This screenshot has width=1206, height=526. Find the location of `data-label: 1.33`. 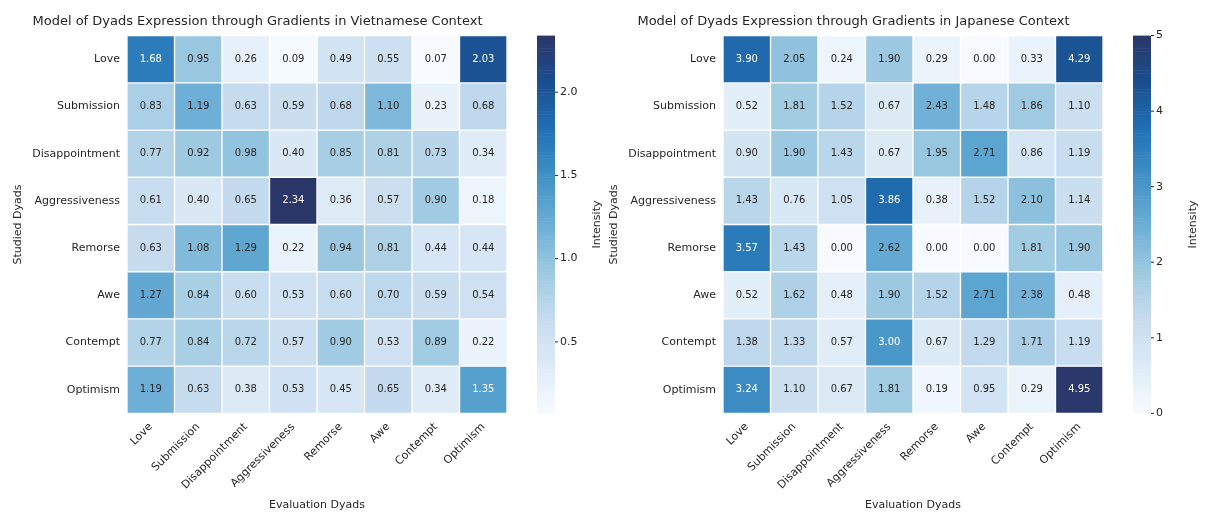

data-label: 1.33 is located at coordinates (794, 342).